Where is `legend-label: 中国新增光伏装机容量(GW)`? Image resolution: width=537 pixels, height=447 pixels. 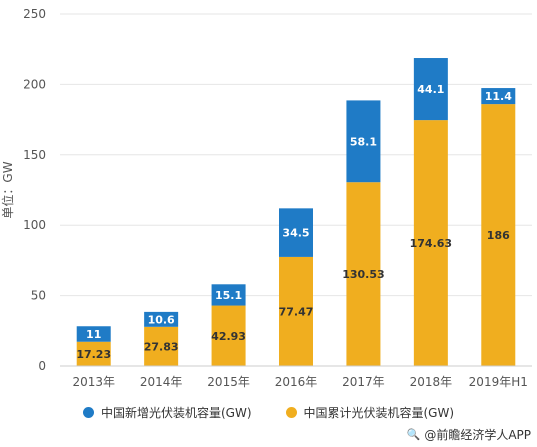
legend-label: 中国新增光伏装机容量(GW) is located at coordinates (176, 413).